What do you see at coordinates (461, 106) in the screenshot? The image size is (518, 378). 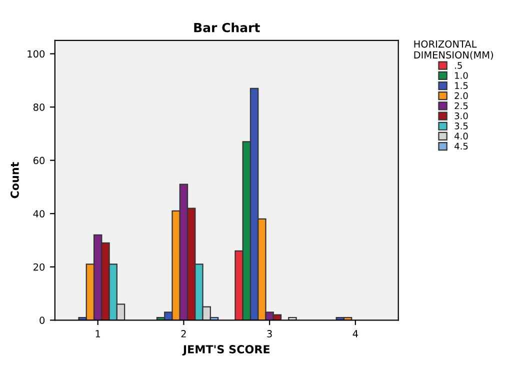 I see `legend-label: 2.5` at bounding box center [461, 106].